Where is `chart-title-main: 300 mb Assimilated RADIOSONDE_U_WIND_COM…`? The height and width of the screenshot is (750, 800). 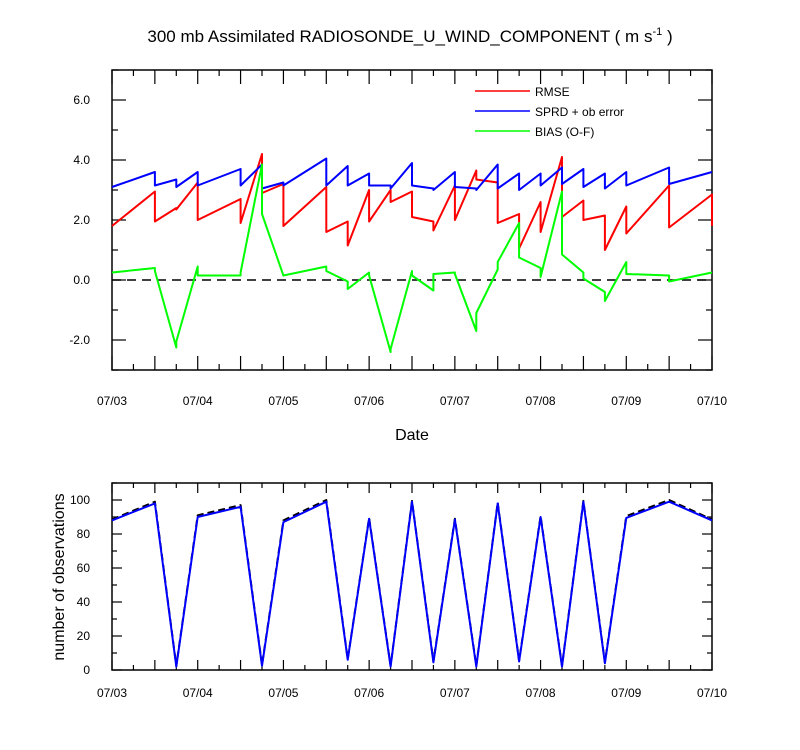 chart-title-main: 300 mb Assimilated RADIOSONDE_U_WIND_COM… is located at coordinates (399, 36).